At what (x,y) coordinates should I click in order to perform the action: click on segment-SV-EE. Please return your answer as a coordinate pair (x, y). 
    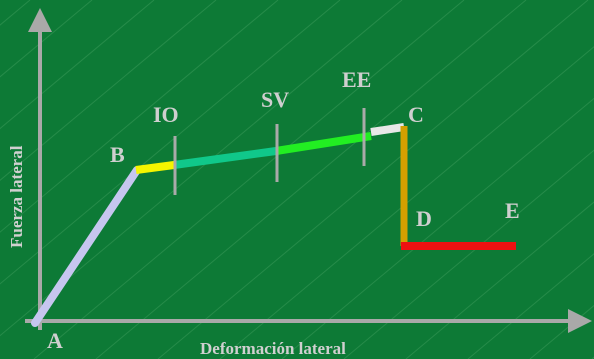
    Looking at the image, I should click on (323, 143).